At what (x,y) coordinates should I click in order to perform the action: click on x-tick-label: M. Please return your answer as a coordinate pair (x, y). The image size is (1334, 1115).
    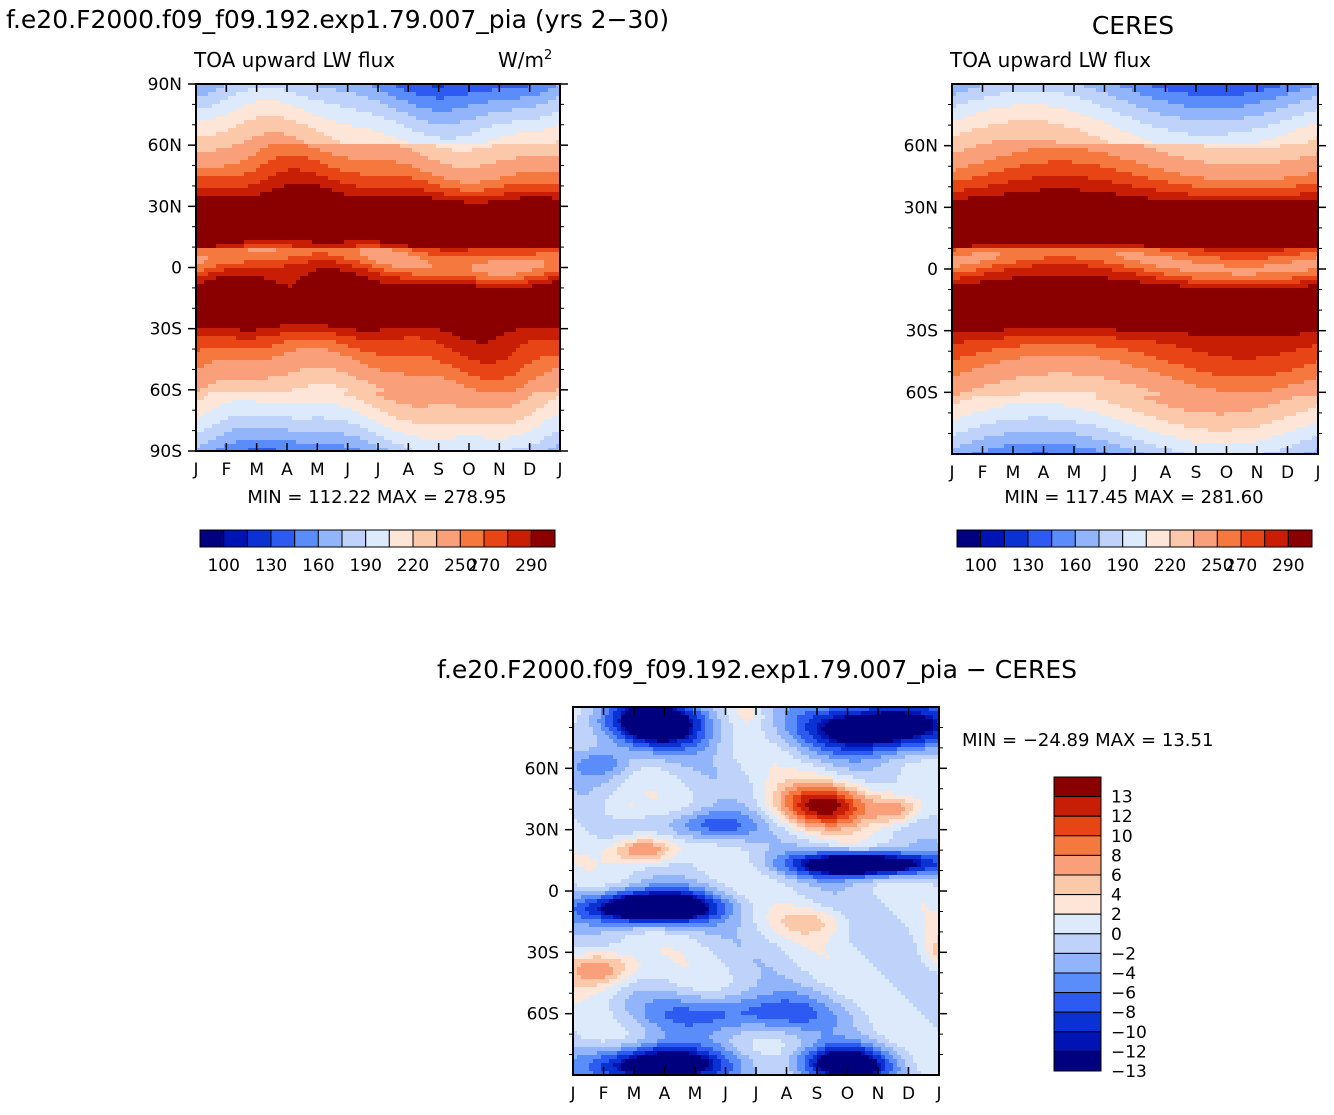
    Looking at the image, I should click on (317, 470).